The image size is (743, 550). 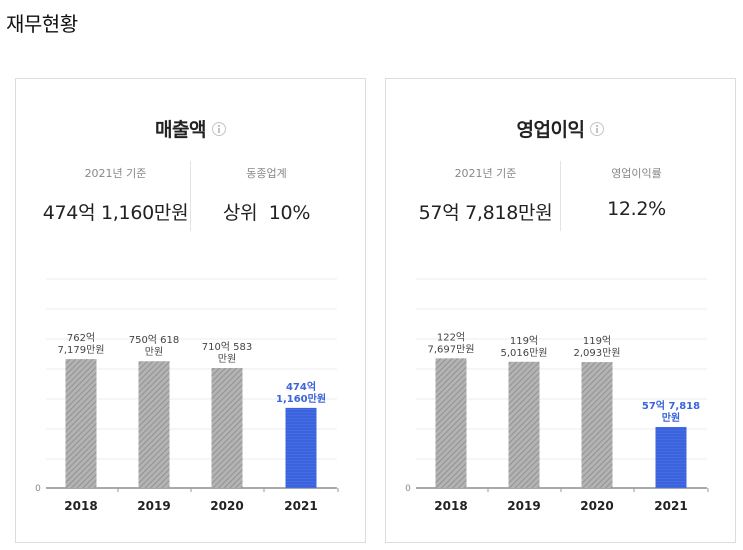 What do you see at coordinates (636, 209) in the screenshot?
I see `operating-margin-value: 12.2%` at bounding box center [636, 209].